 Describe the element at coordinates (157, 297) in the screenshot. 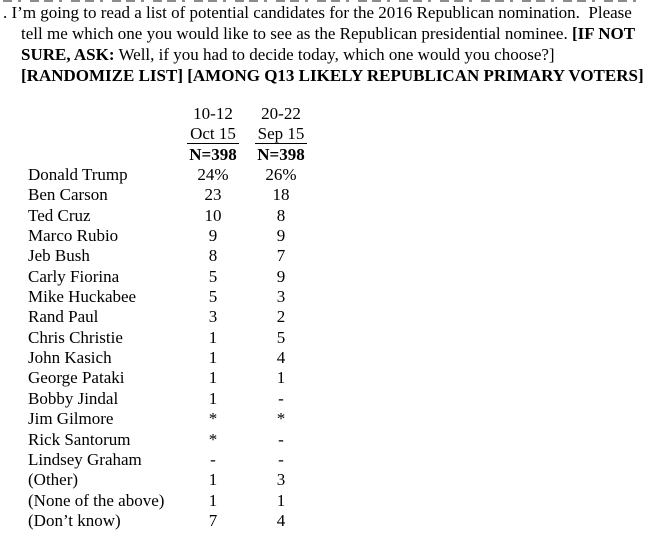

I see `table-row: Mike Huckabee 5 3` at that location.